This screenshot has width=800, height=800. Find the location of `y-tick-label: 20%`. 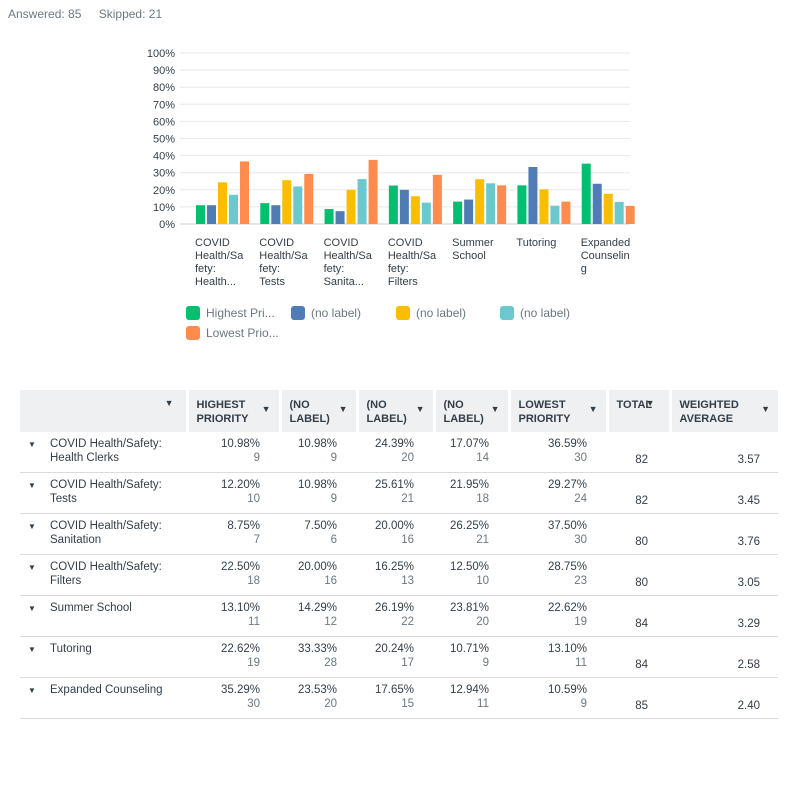

y-tick-label: 20% is located at coordinates (164, 191).